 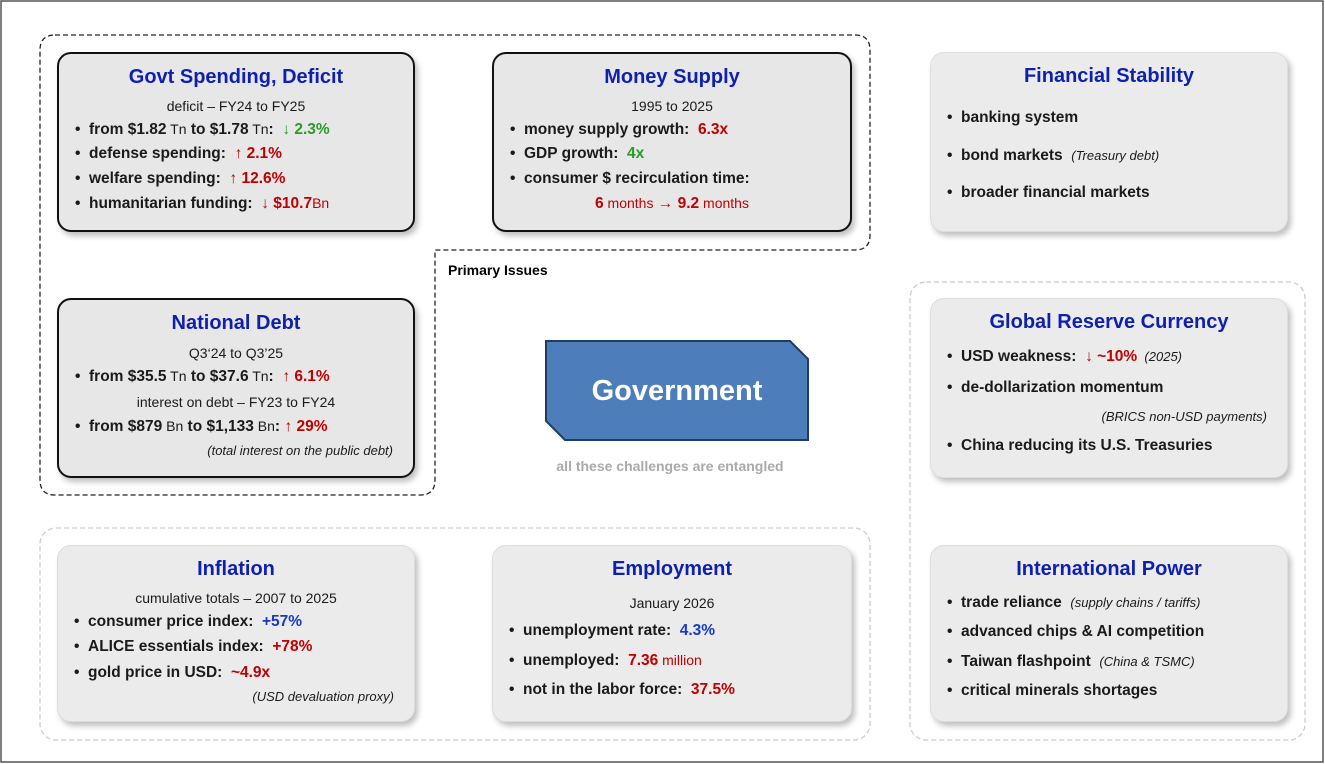 I want to click on segment: to $1,133, so click(x=218, y=426).